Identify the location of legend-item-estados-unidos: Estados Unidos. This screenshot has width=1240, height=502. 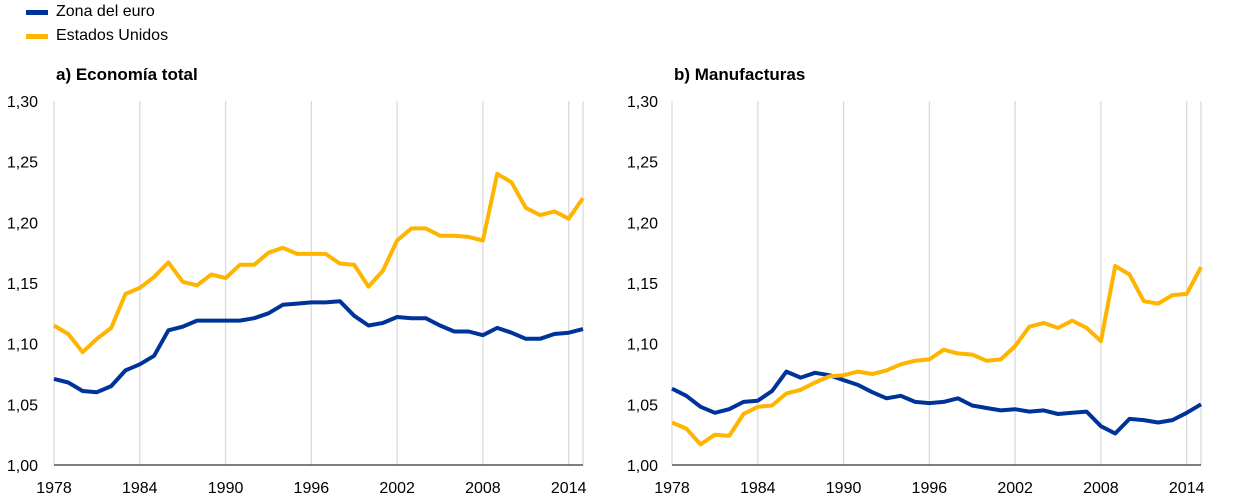
(97, 36).